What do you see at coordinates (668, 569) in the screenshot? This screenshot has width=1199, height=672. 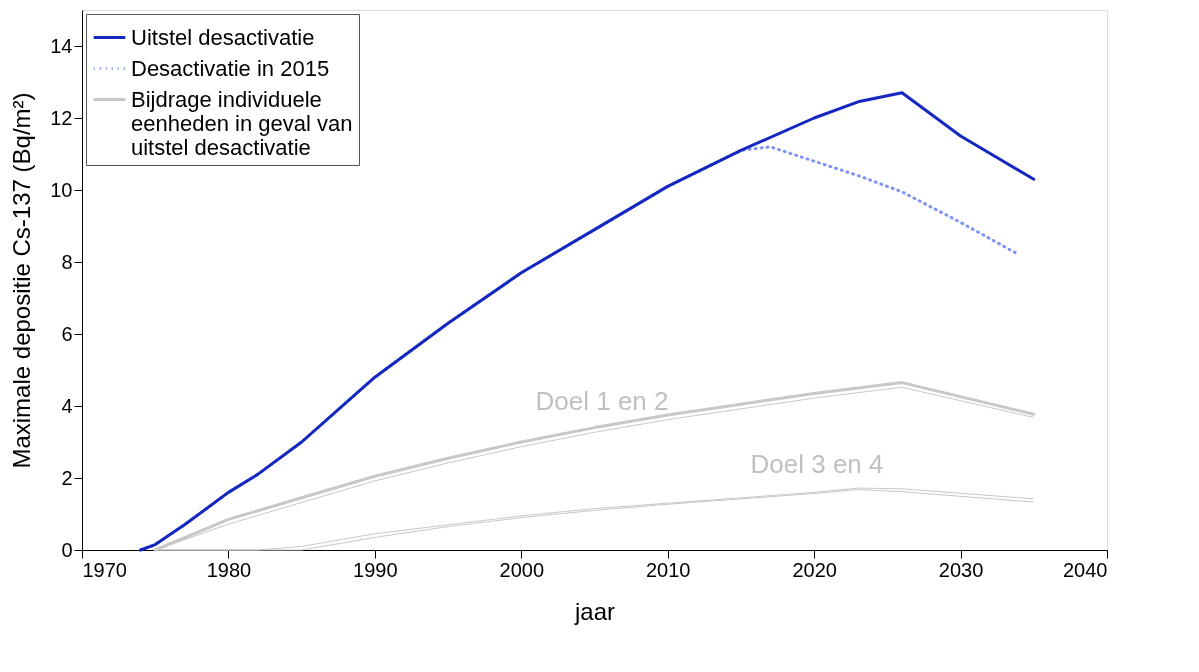 I see `x-tick-label: 2010` at bounding box center [668, 569].